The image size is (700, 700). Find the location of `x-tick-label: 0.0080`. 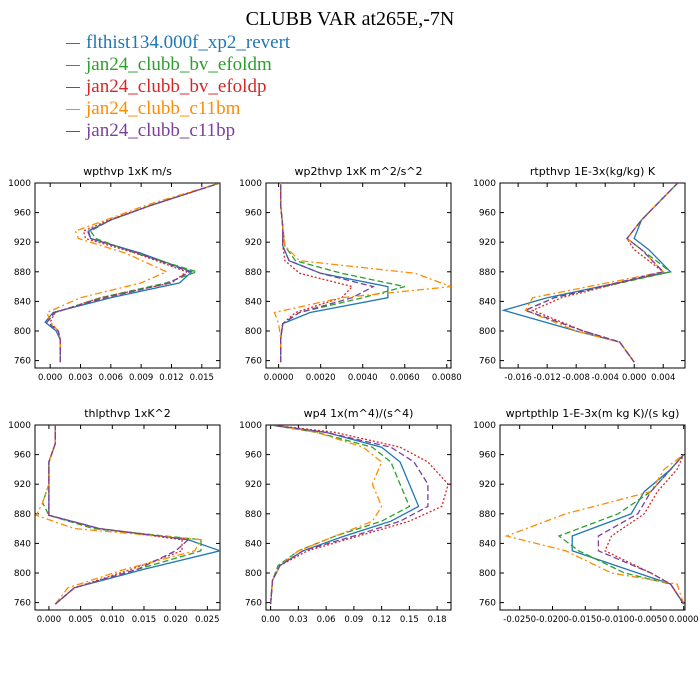

x-tick-label: 0.0080 is located at coordinates (447, 378).